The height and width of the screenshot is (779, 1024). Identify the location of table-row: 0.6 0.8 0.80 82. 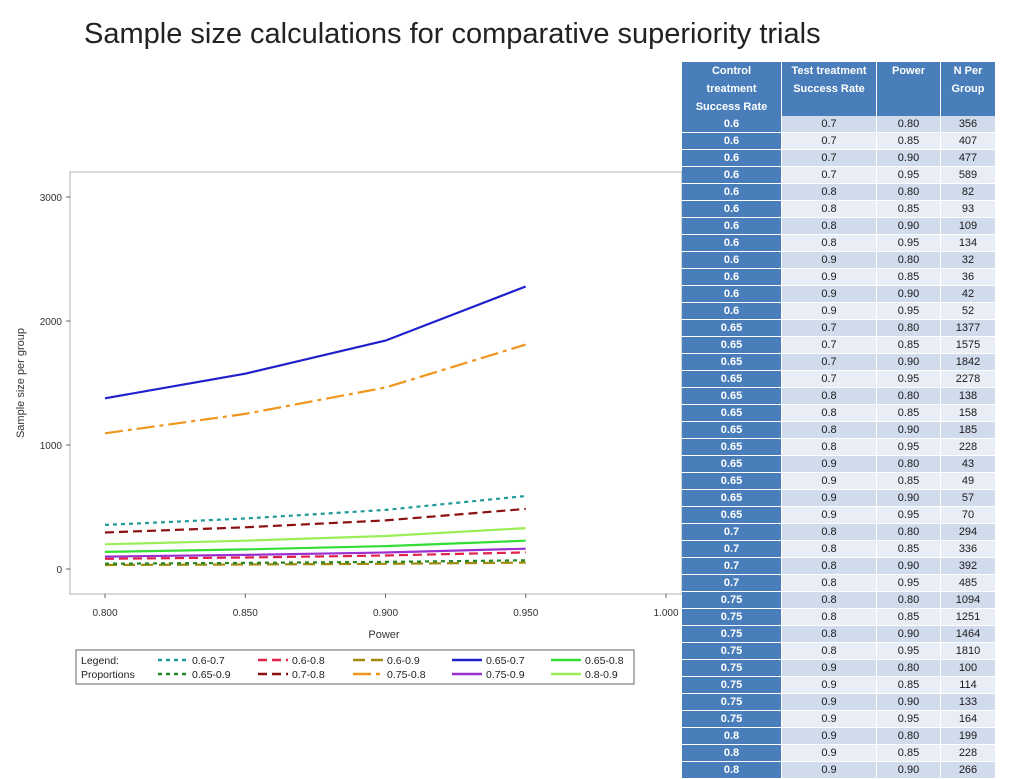
(839, 192).